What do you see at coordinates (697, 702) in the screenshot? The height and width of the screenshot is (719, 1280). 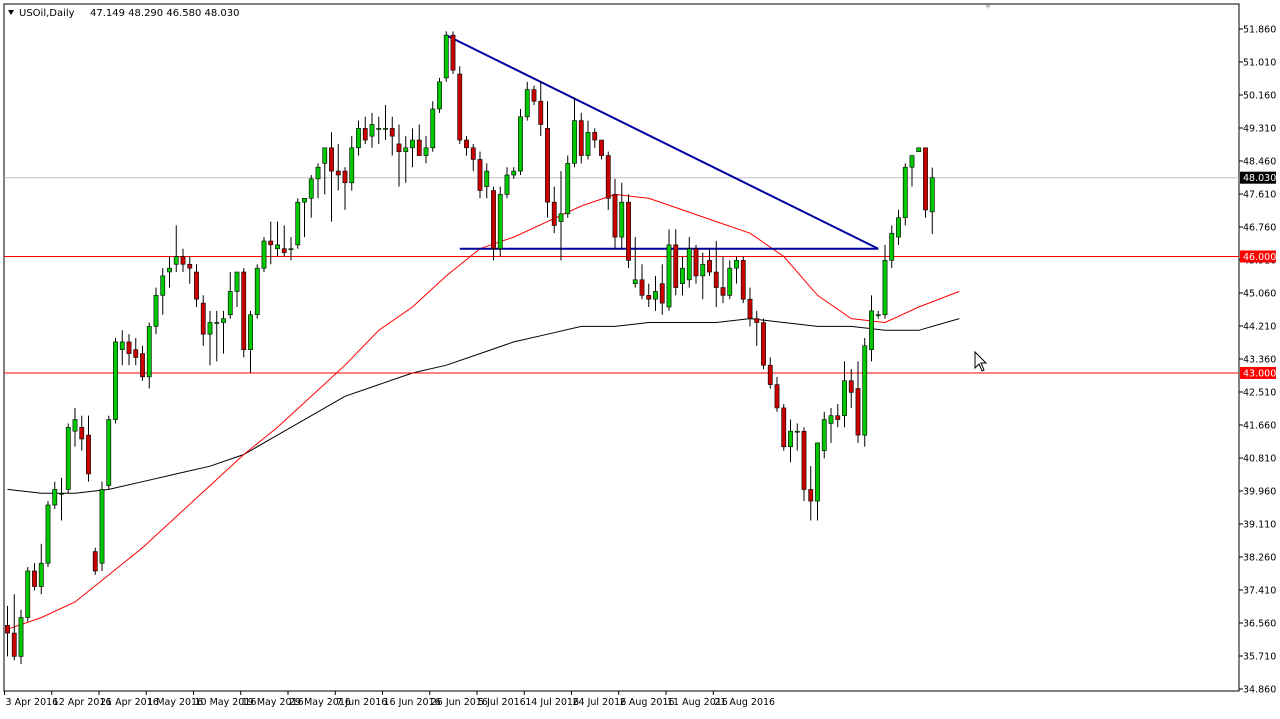 I see `x-tick-label: 11 Aug 2016` at bounding box center [697, 702].